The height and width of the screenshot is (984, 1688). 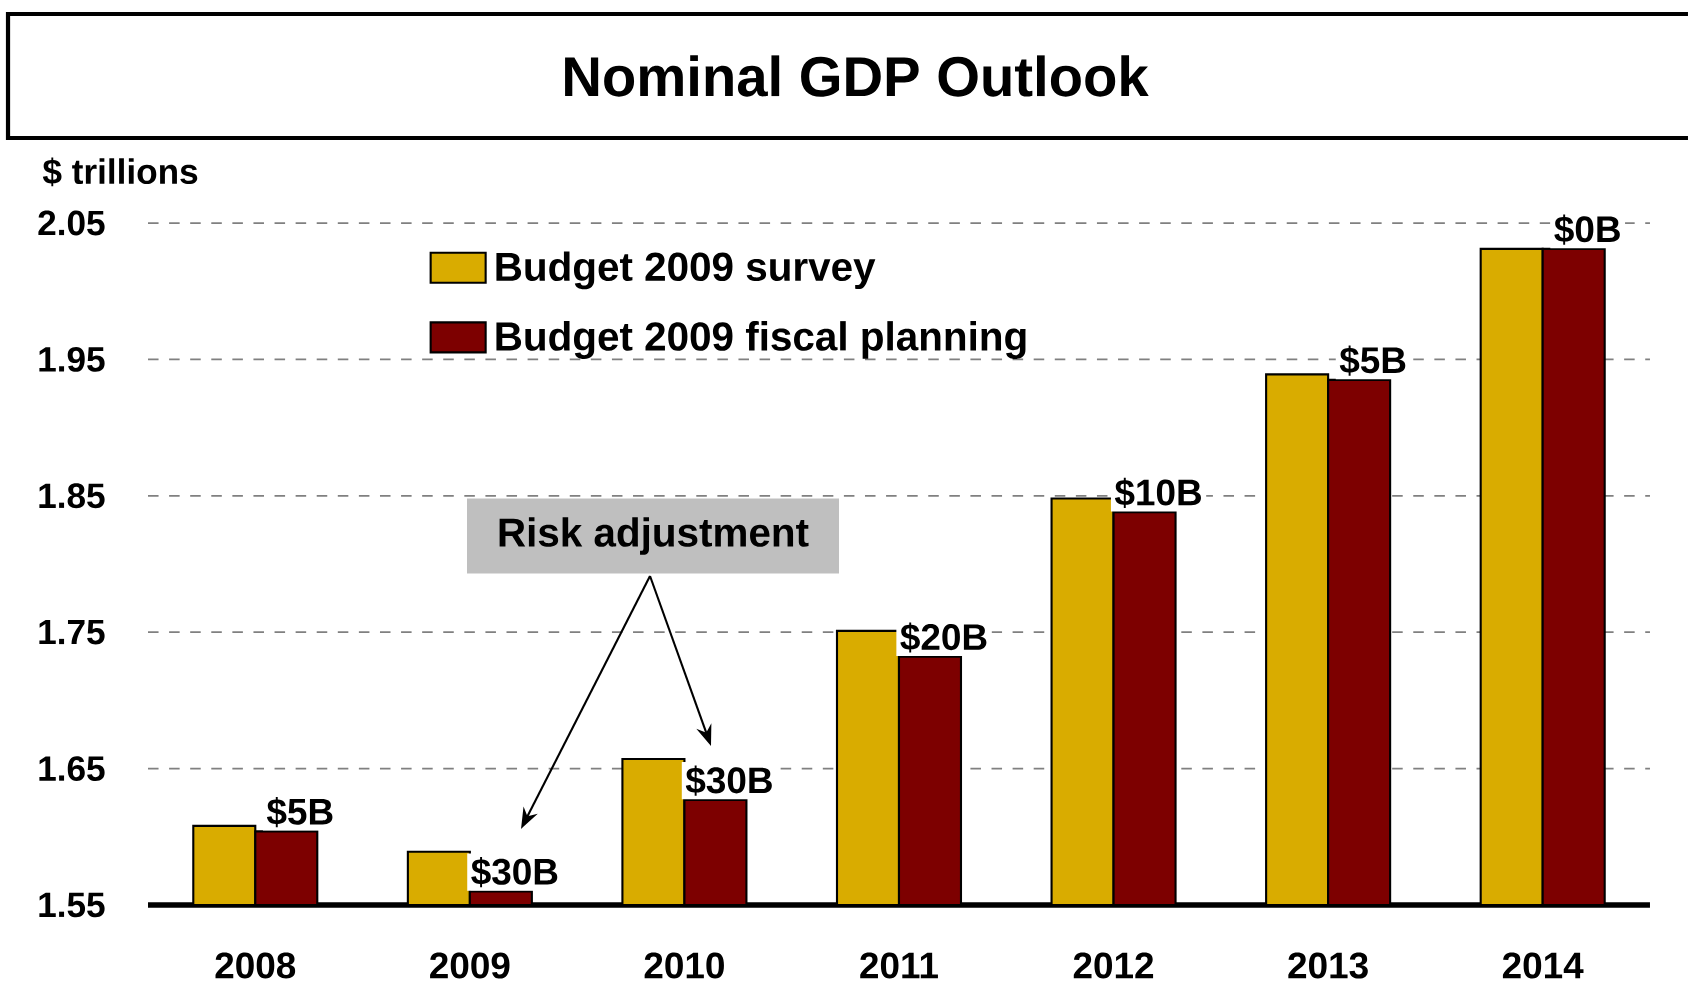 What do you see at coordinates (761, 340) in the screenshot?
I see `legend-label: Budget 2009 fiscal planning` at bounding box center [761, 340].